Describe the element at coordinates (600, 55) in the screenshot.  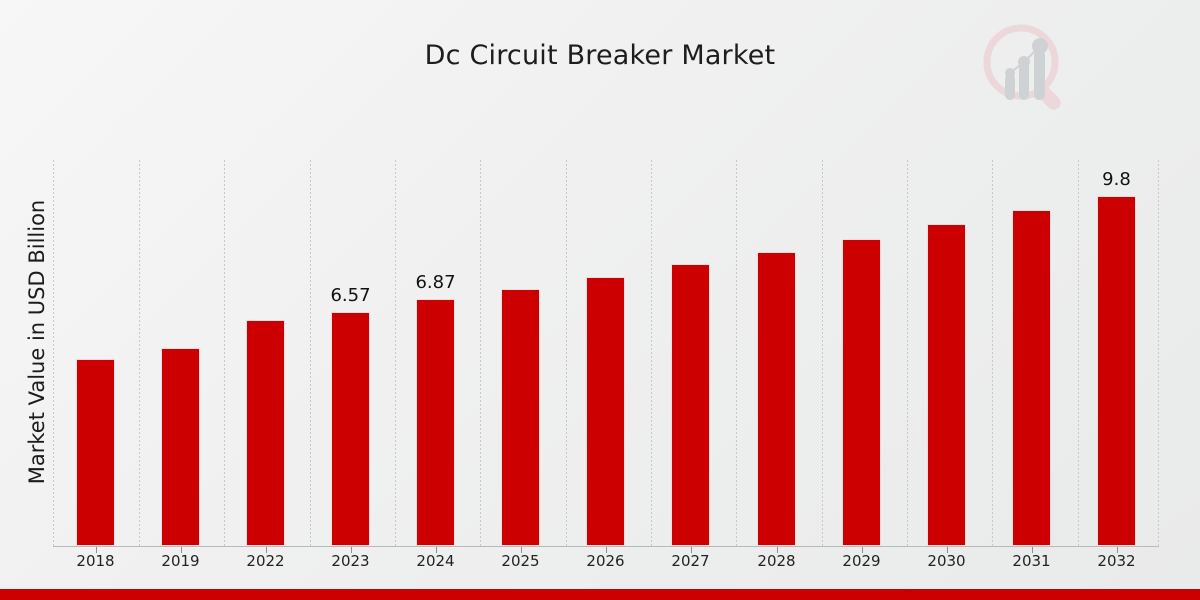
I see `page-title: Dc Circuit Breaker Market` at that location.